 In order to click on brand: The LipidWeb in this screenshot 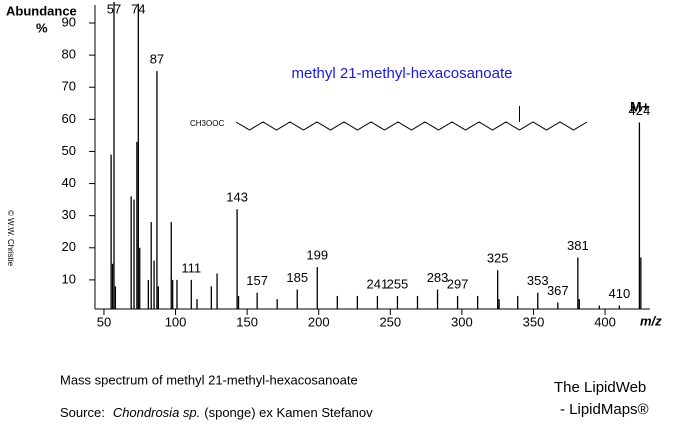, I will do `click(600, 387)`.